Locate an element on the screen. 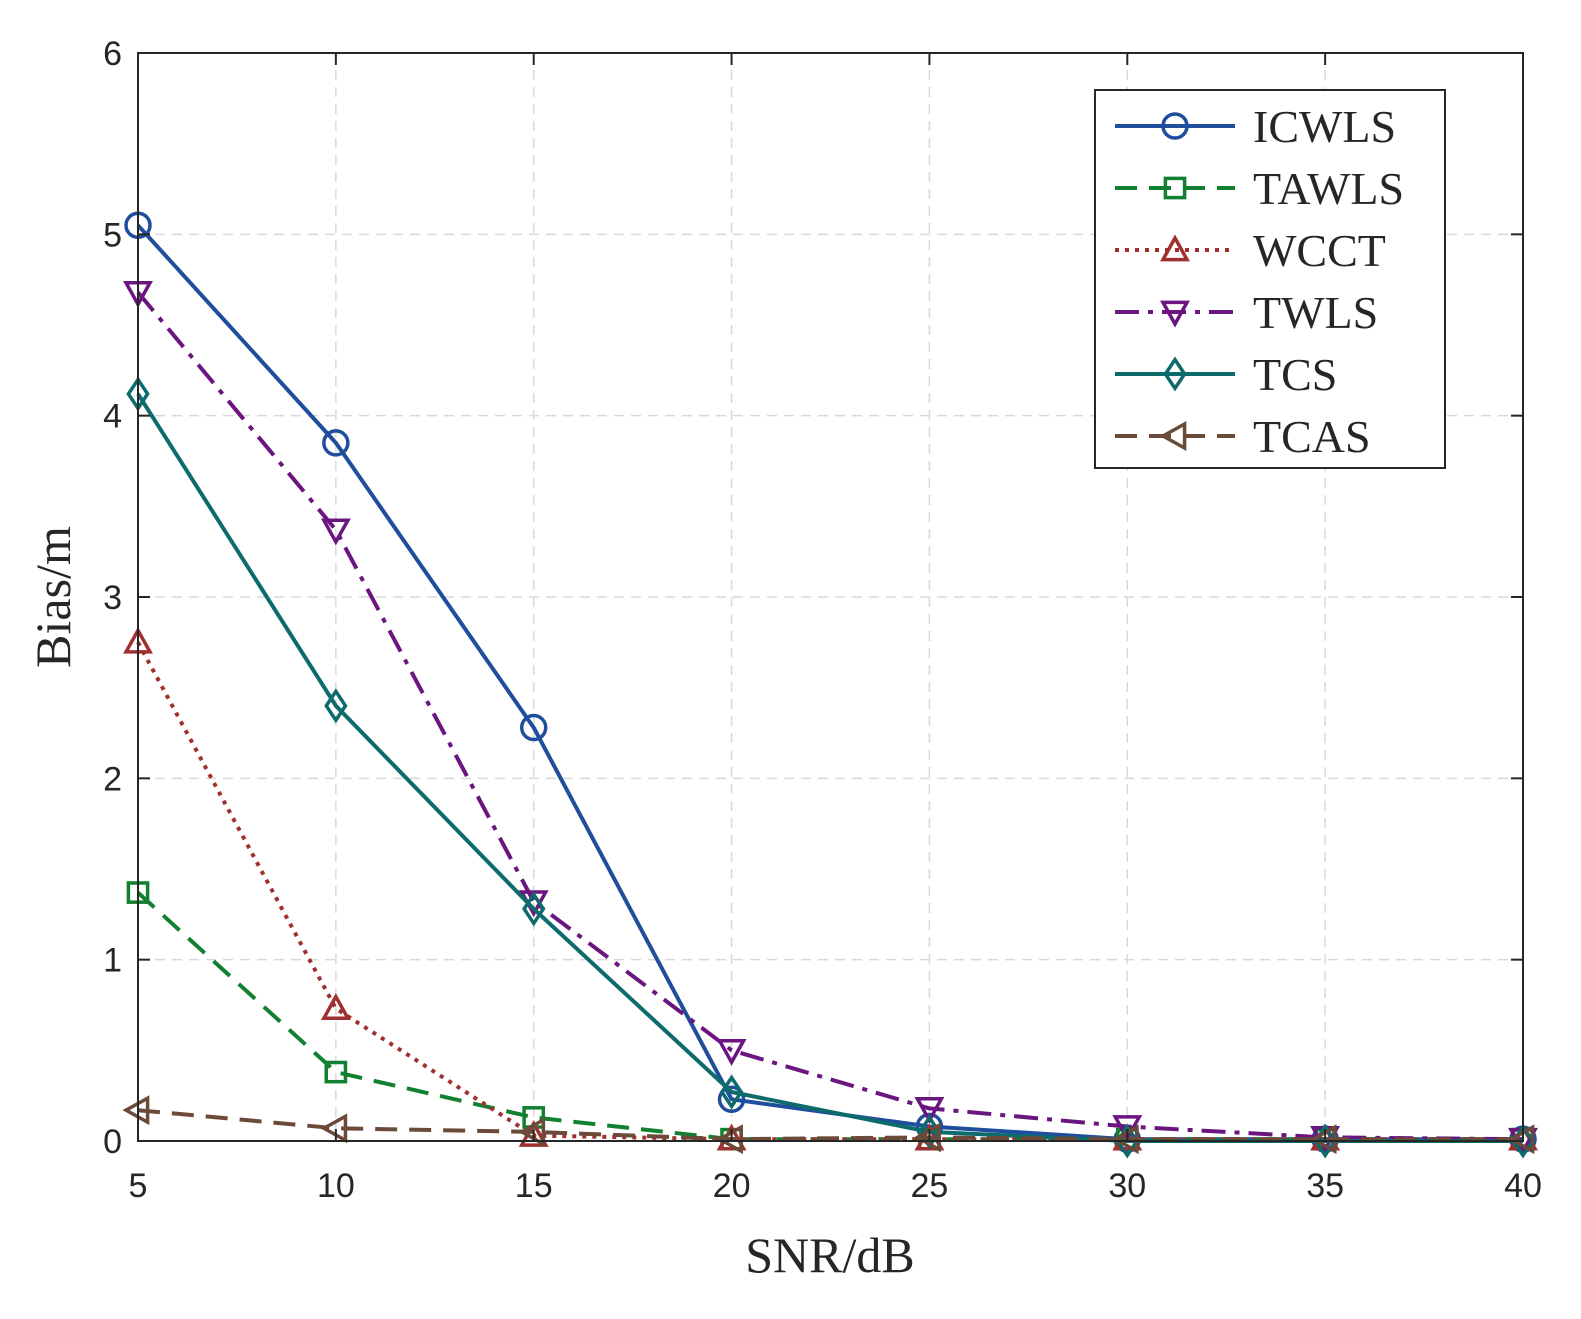  y-tick-label: 4 is located at coordinates (112, 417).